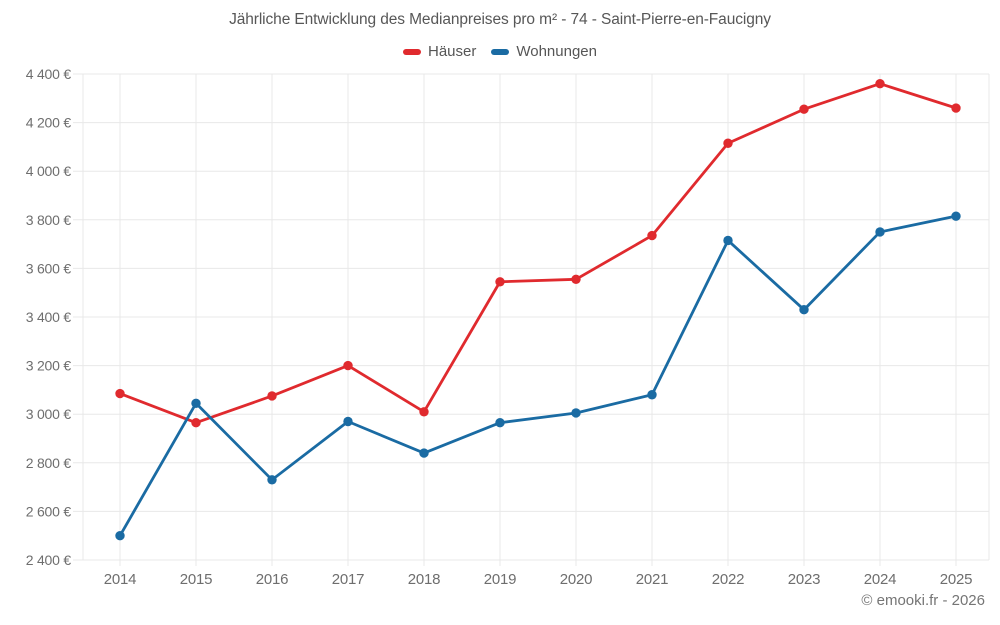  I want to click on legend-item-hauser: Häuser, so click(439, 51).